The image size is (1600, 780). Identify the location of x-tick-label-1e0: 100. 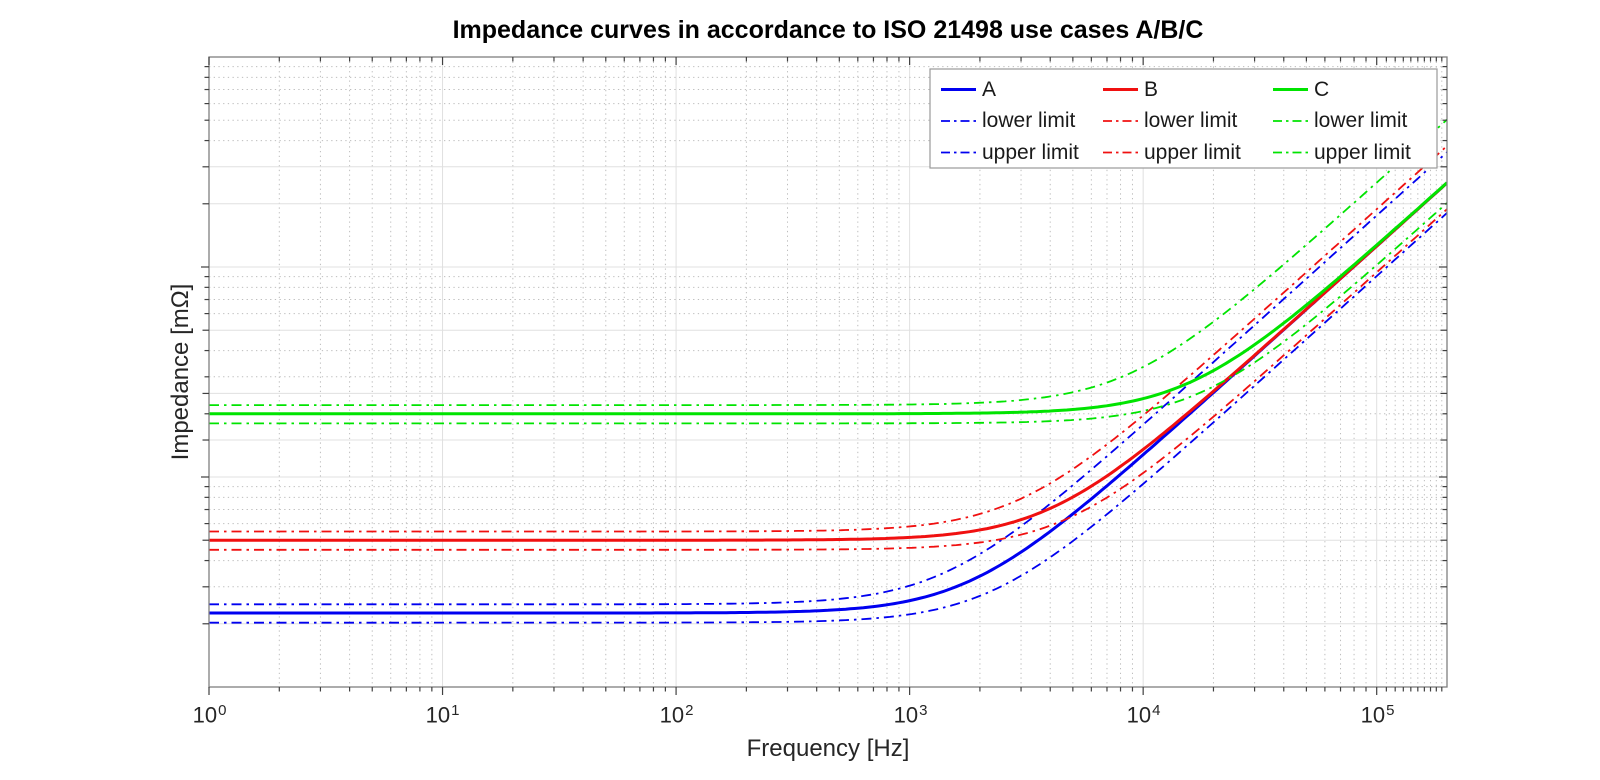
(209, 715).